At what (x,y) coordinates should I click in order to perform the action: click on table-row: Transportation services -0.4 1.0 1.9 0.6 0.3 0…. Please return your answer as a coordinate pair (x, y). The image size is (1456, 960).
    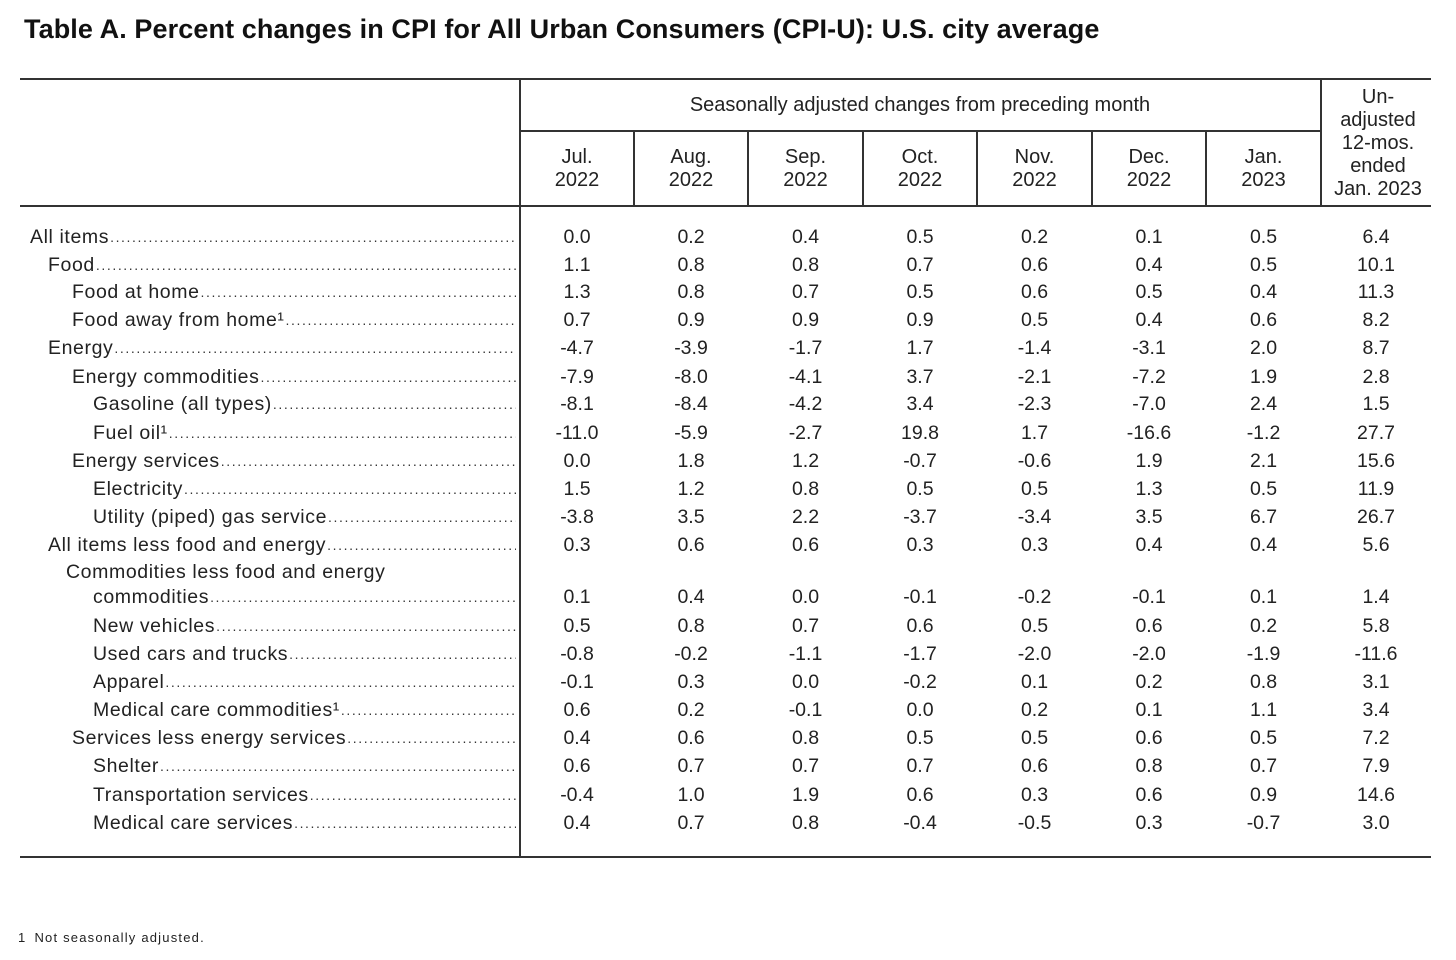
    Looking at the image, I should click on (728, 795).